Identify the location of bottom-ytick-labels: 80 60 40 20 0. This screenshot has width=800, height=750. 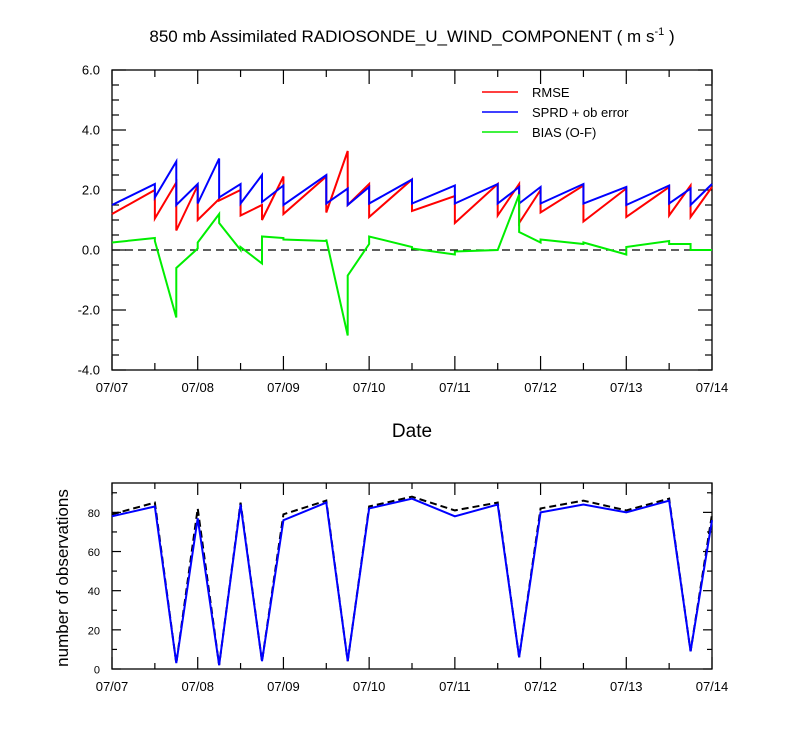
(94, 592).